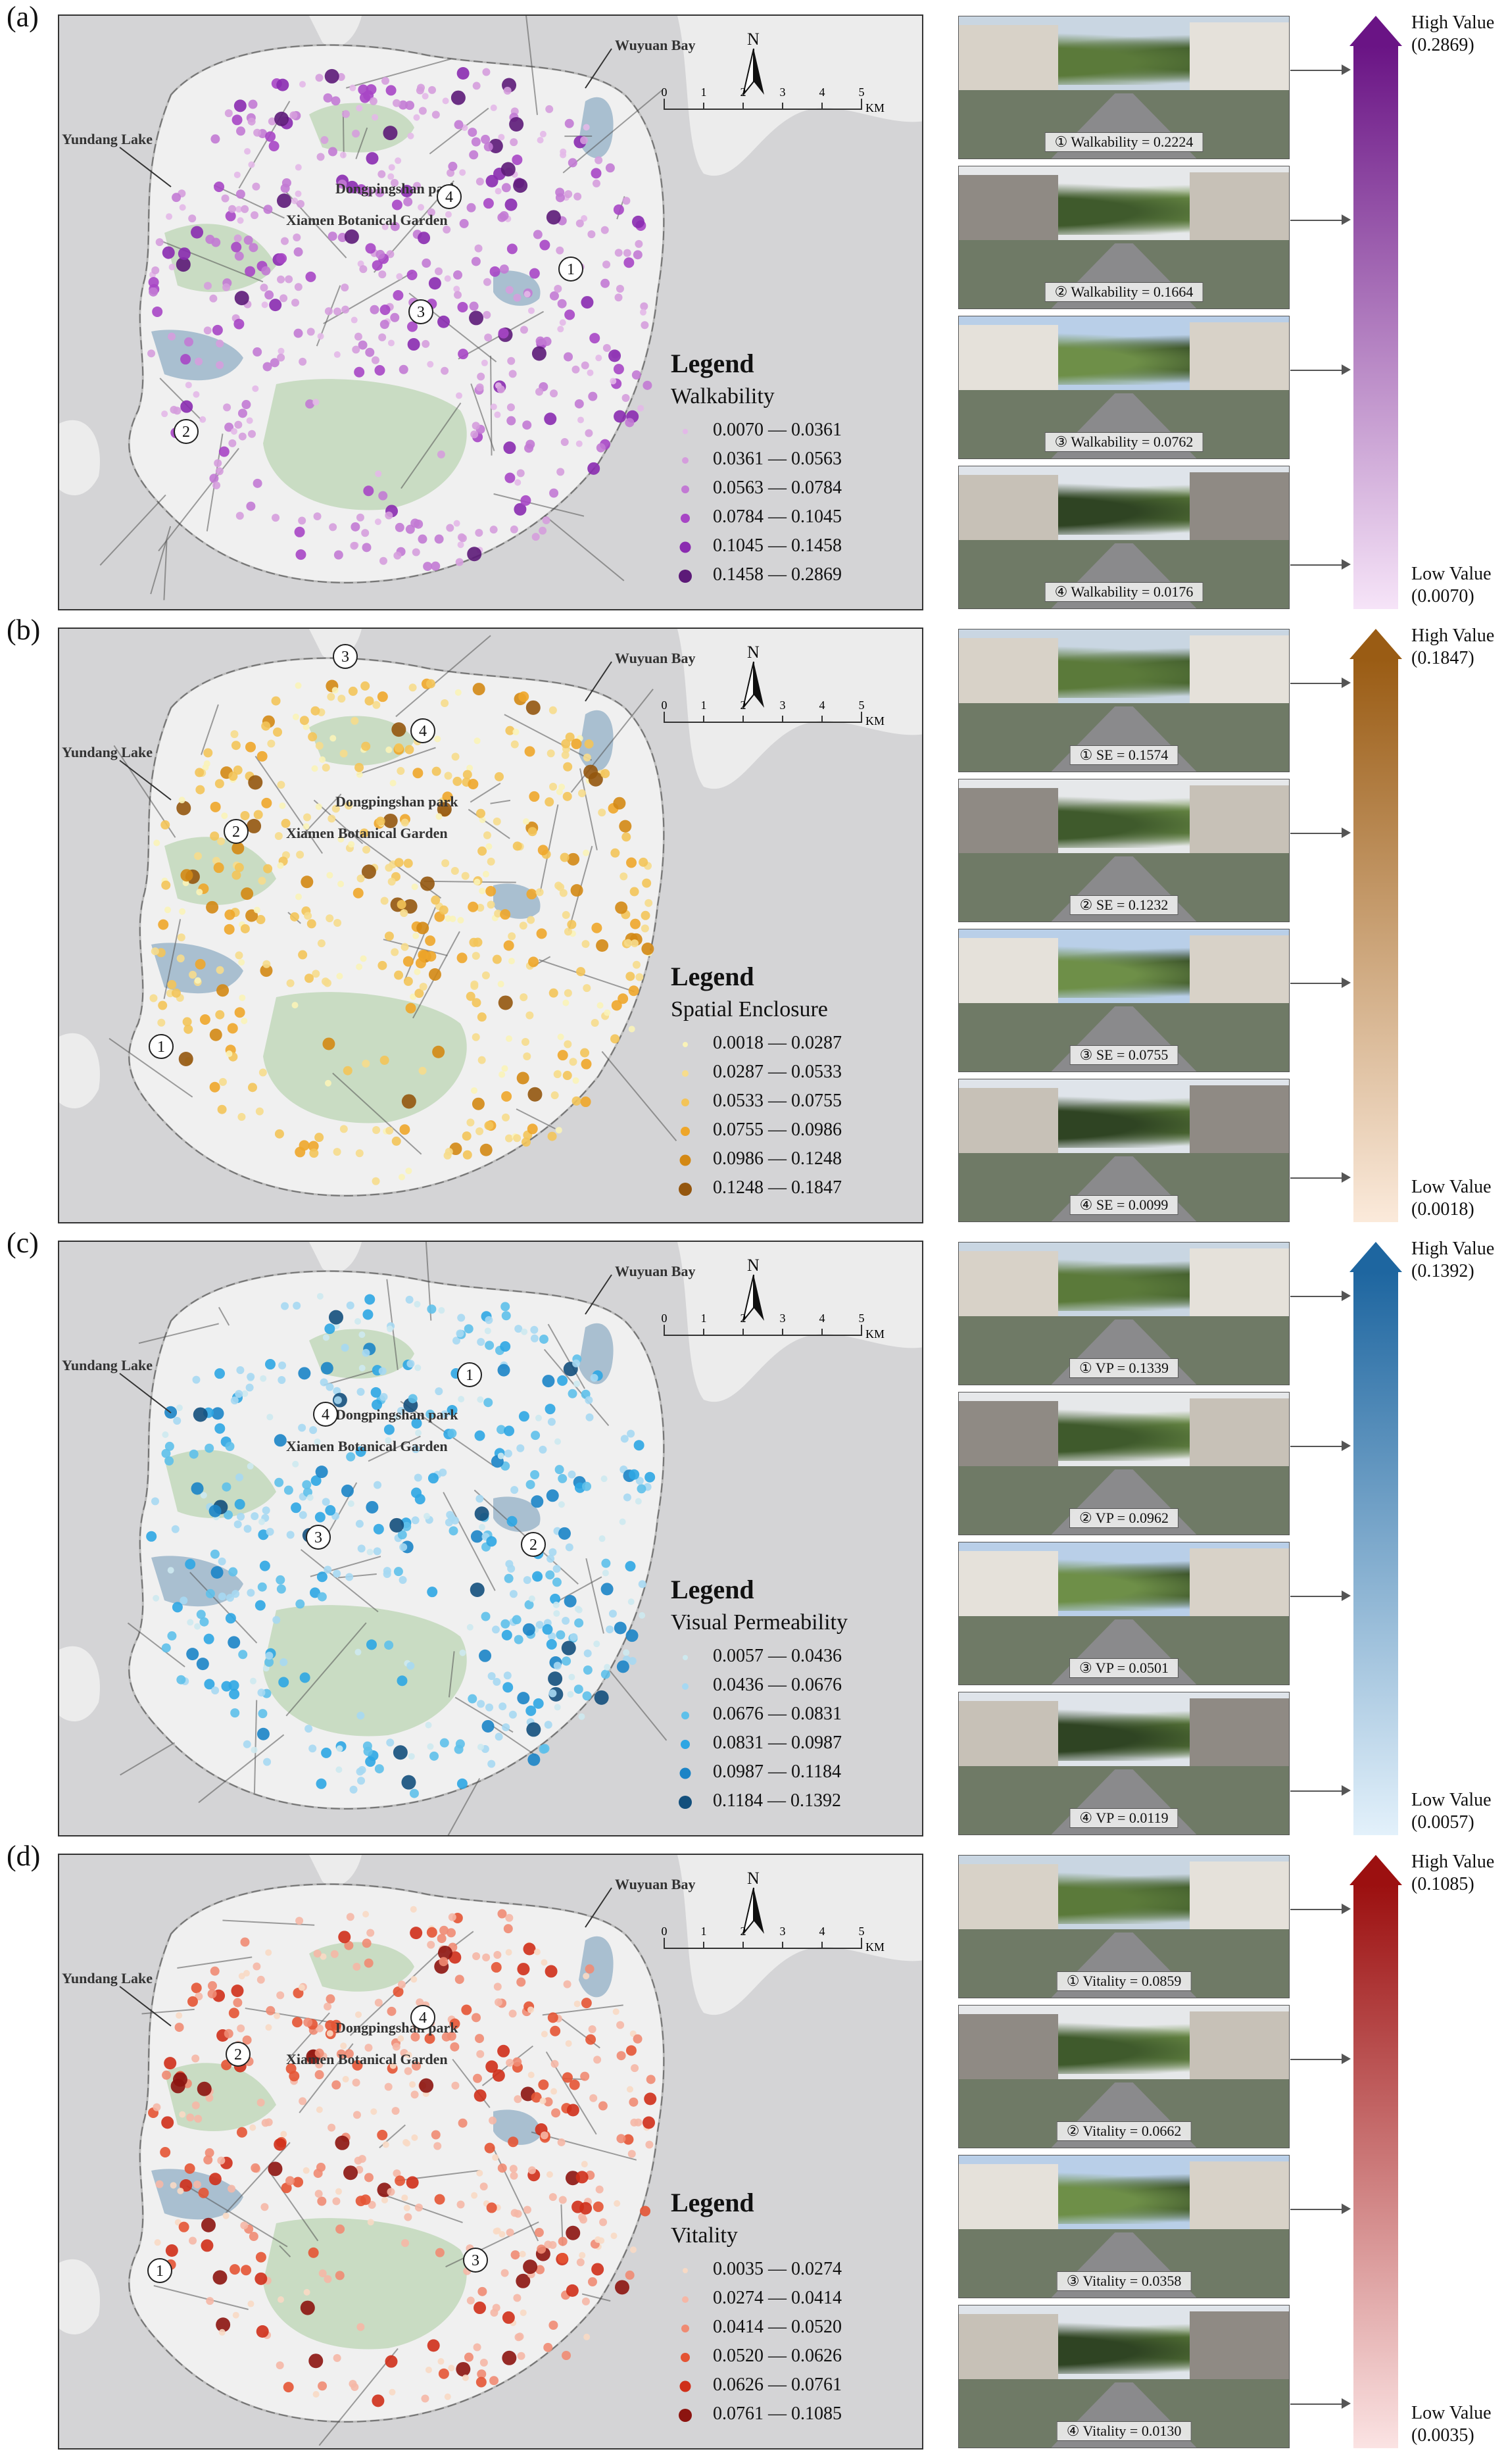 The image size is (1506, 2464). I want to click on pointer-line, so click(1316, 371).